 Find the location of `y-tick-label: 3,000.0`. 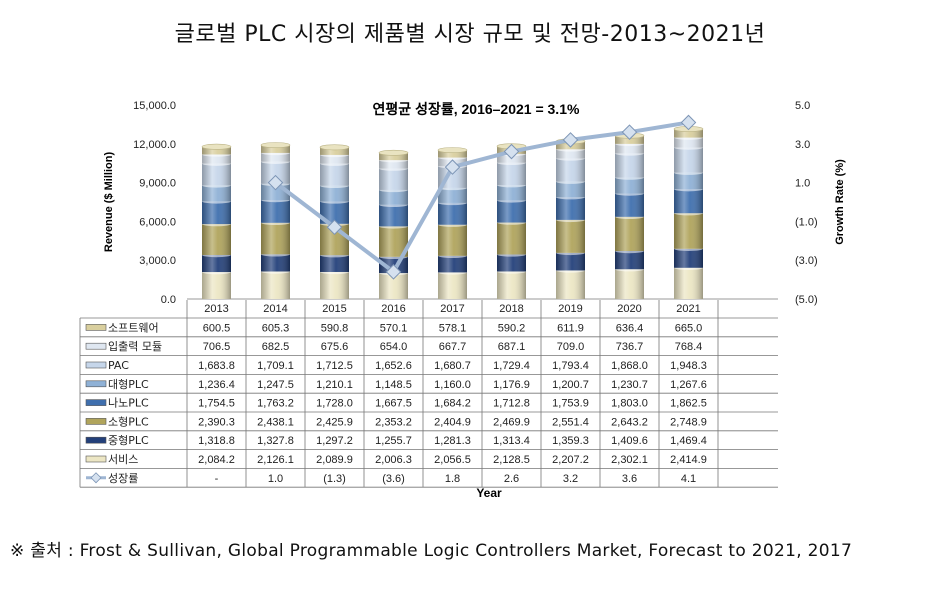

y-tick-label: 3,000.0 is located at coordinates (157, 261).